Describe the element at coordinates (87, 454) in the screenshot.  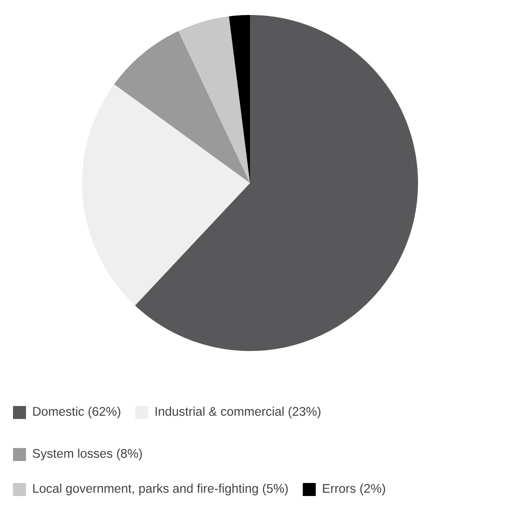
I see `legend-label: System losses (8%)` at that location.